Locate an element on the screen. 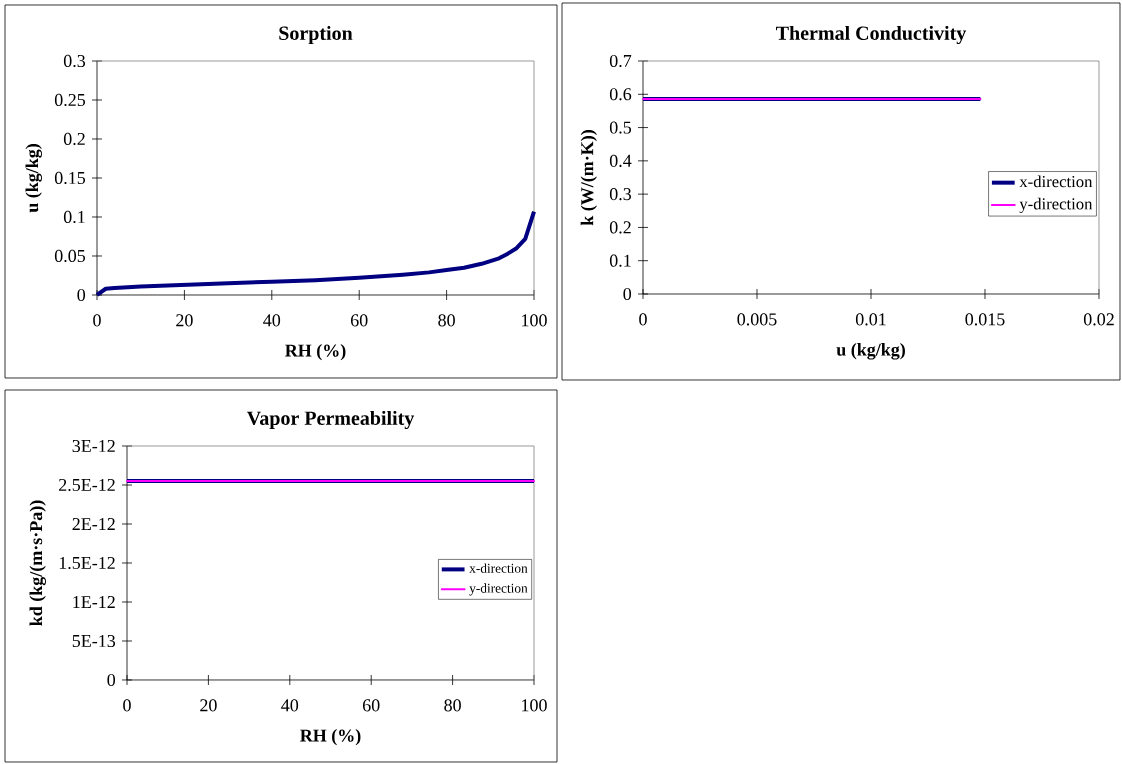 This screenshot has height=764, width=1122. y-tick-label: 1E-12 is located at coordinates (94, 602).